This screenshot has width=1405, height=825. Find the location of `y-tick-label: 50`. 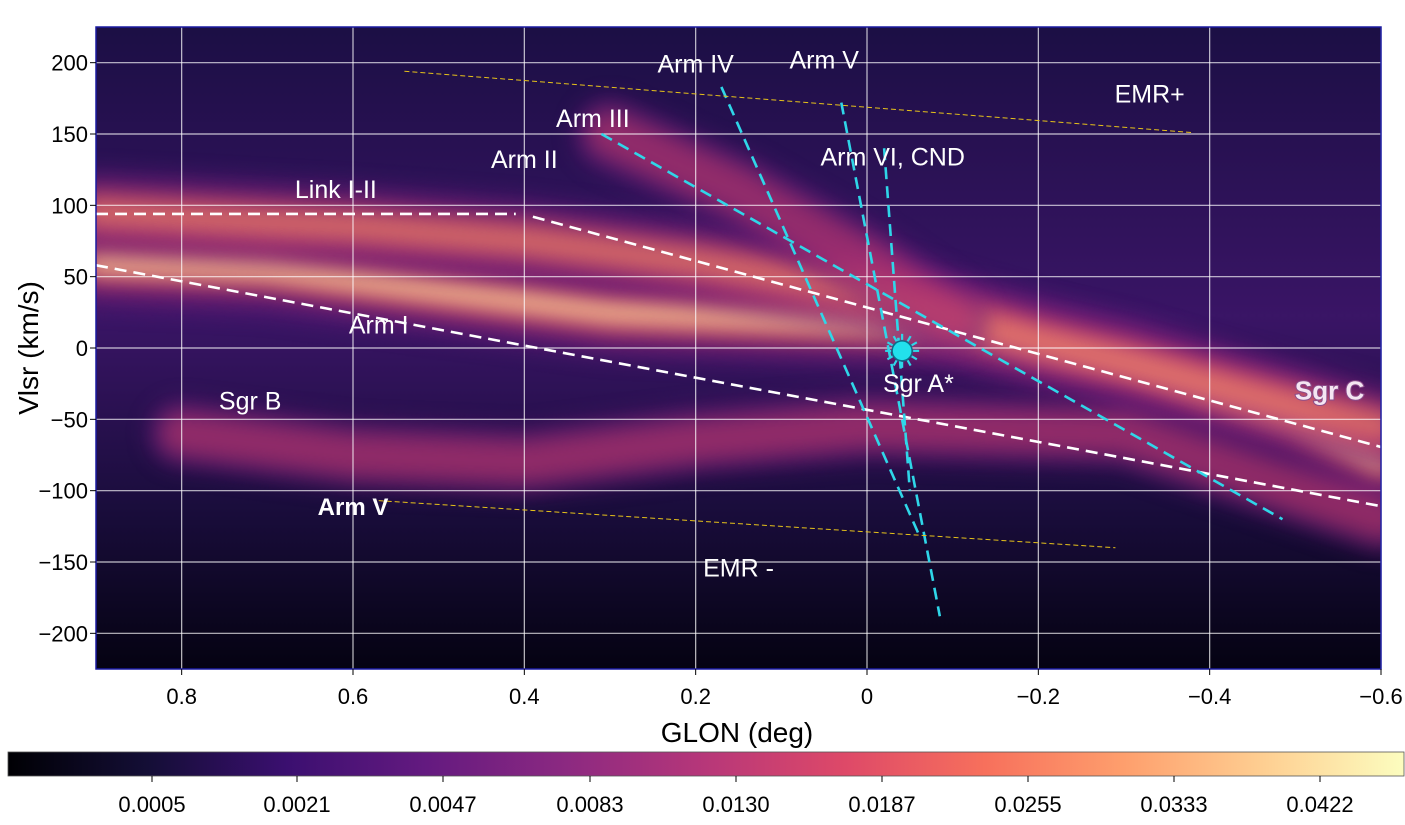

y-tick-label: 50 is located at coordinates (76, 277).